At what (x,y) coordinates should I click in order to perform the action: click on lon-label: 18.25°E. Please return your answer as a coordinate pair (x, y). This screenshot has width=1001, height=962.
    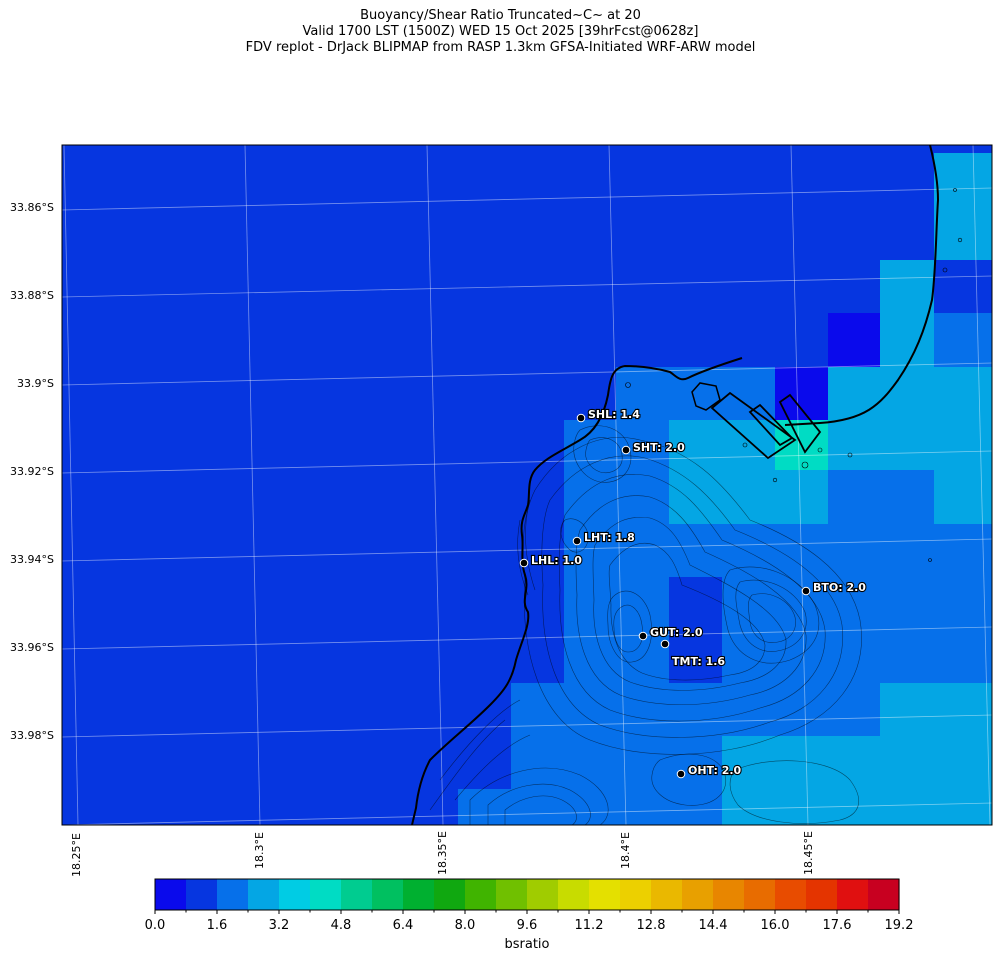
    Looking at the image, I should click on (76, 855).